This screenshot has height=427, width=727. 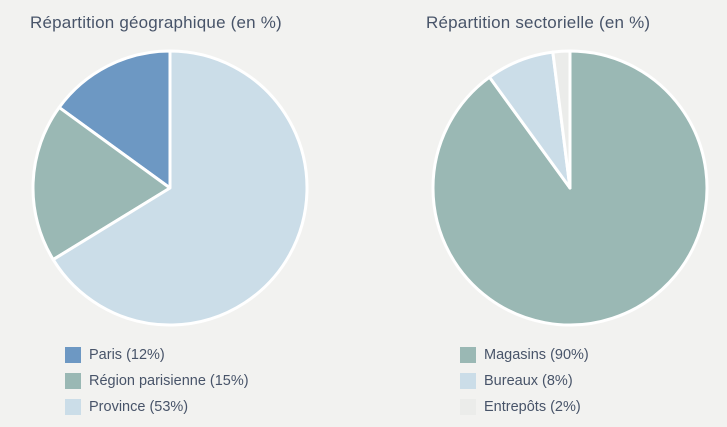 What do you see at coordinates (156, 22) in the screenshot?
I see `chart-title-geographic: Répartition géographique (en %)` at bounding box center [156, 22].